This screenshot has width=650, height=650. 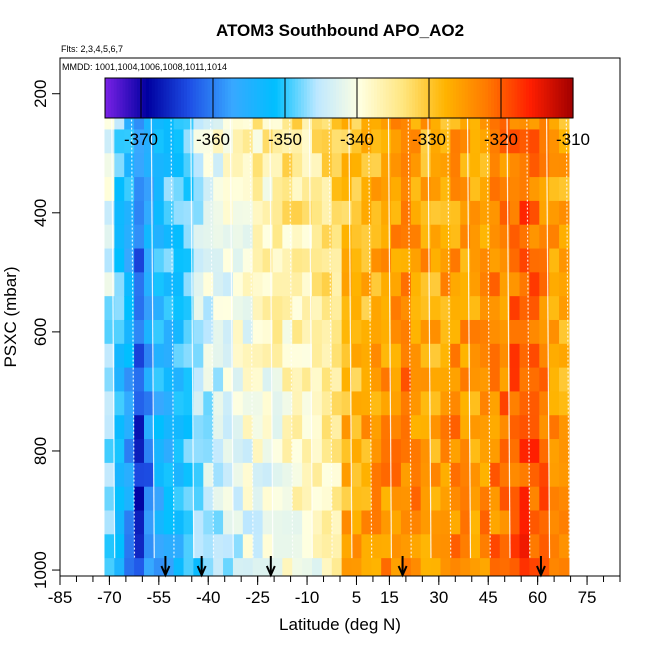 I want to click on x-tick-label: -70, so click(x=109, y=597).